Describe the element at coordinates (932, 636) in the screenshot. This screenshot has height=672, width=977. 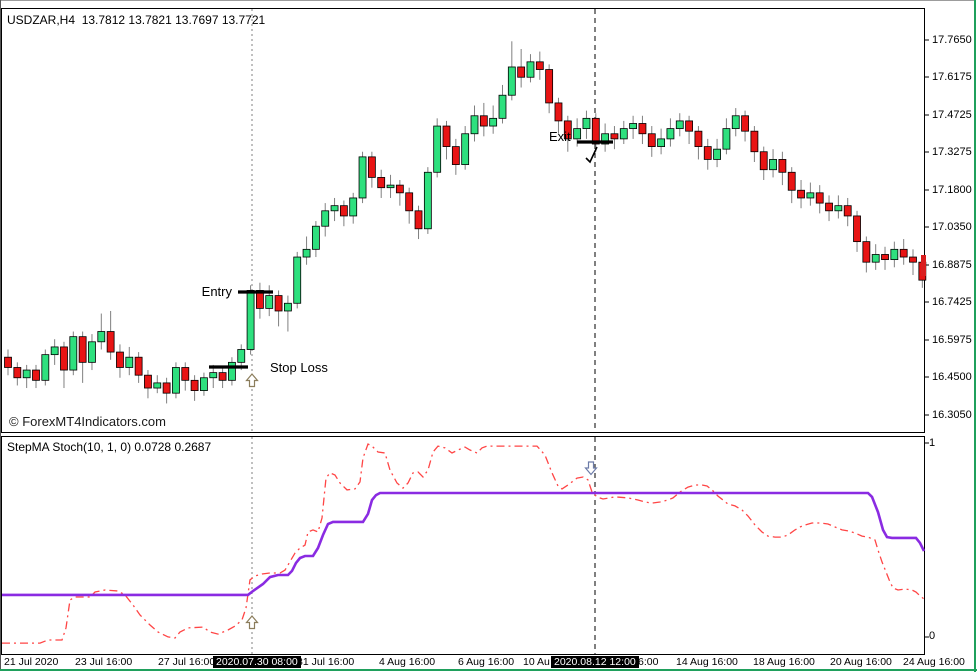
I see `indicator-axis-min: 0` at that location.